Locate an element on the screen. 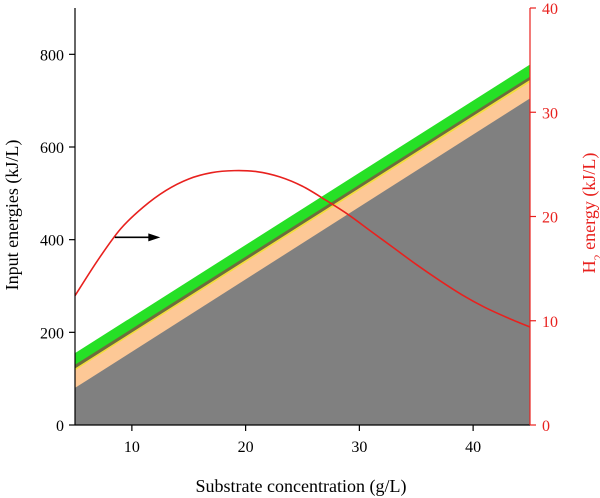 The height and width of the screenshot is (498, 600). annotation is located at coordinates (137, 237).